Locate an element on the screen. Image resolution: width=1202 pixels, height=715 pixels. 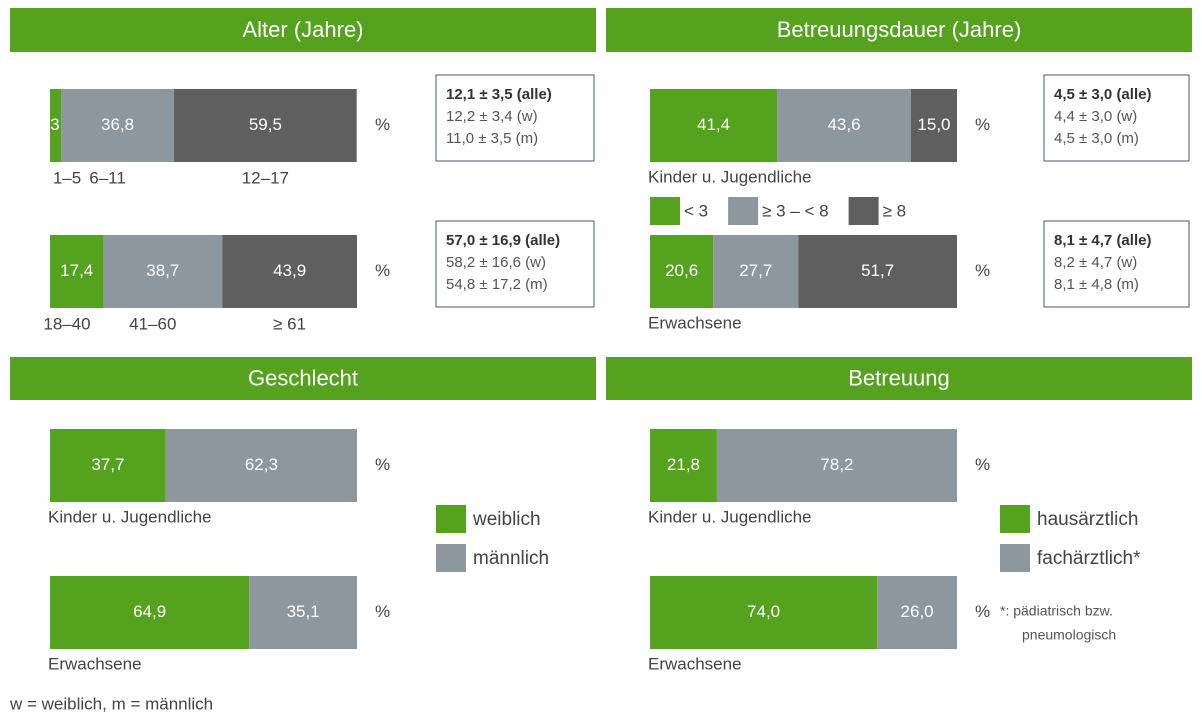
value-label: 21,8 is located at coordinates (683, 464).